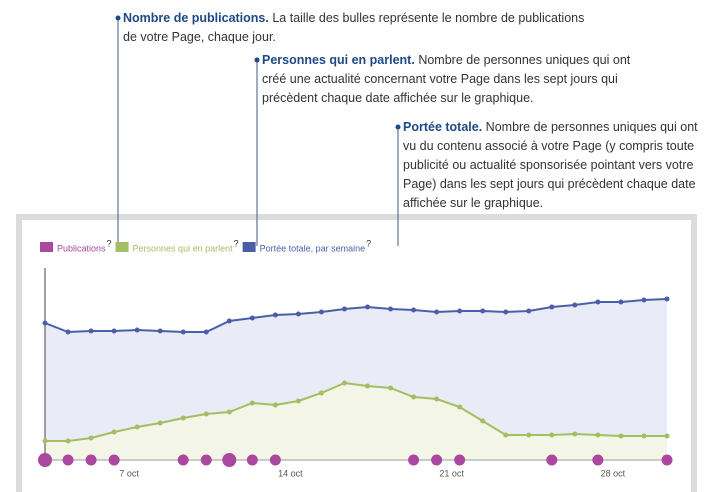 The width and height of the screenshot is (707, 492). I want to click on x-tick-label: 21 oct, so click(451, 473).